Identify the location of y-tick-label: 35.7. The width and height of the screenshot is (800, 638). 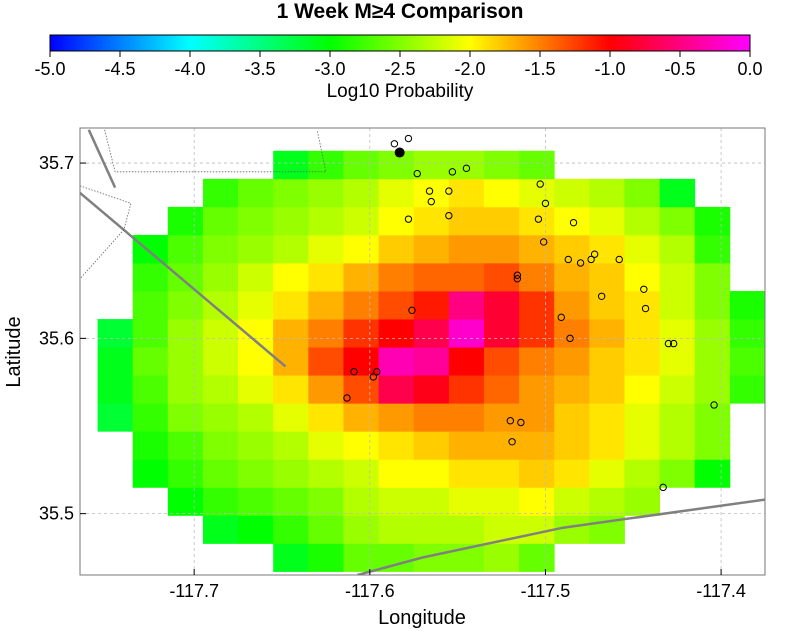
(56, 163).